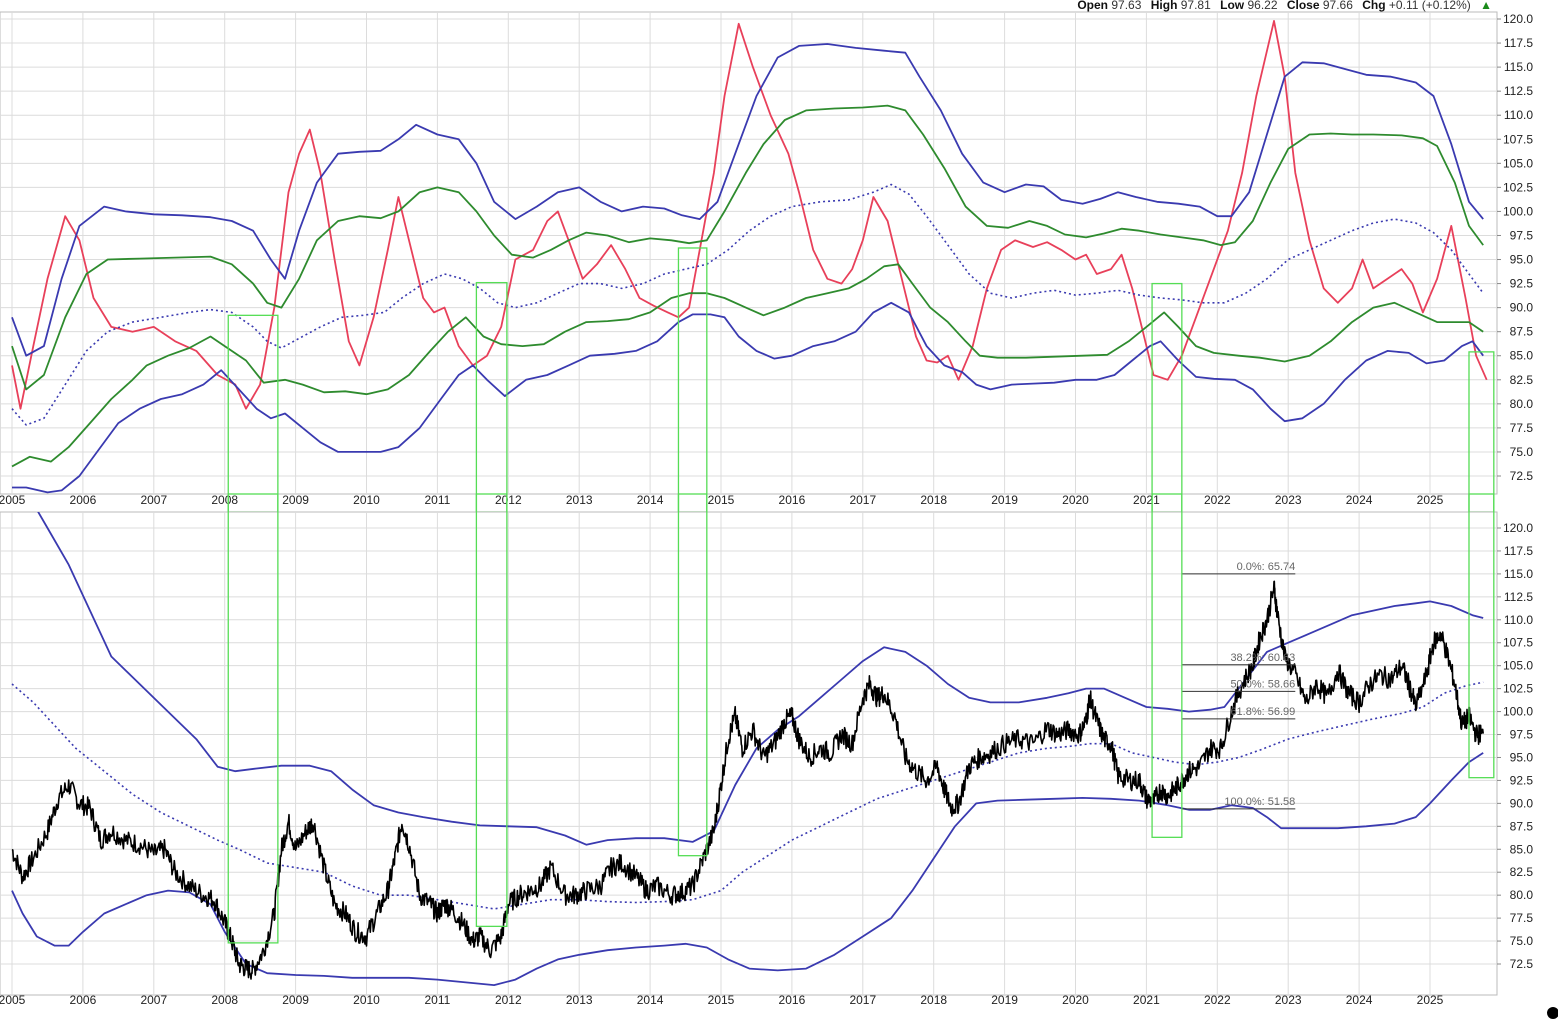 The height and width of the screenshot is (1033, 1558). What do you see at coordinates (1522, 803) in the screenshot?
I see `y-tick-label: 90.0` at bounding box center [1522, 803].